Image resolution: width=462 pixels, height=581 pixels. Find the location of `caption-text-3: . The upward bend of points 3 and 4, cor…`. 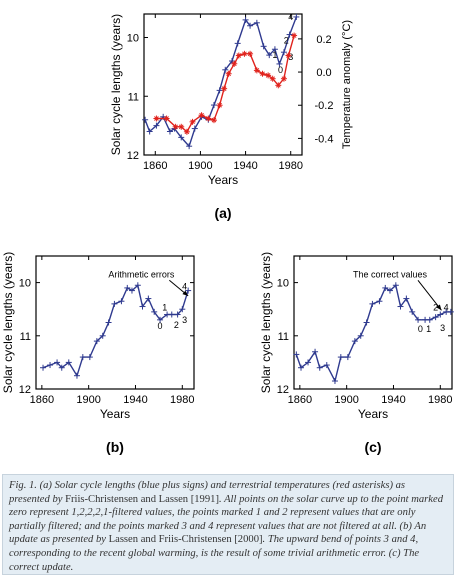

caption-text-3: . The upward bend of points 3 and 4, cor… is located at coordinates (214, 553).